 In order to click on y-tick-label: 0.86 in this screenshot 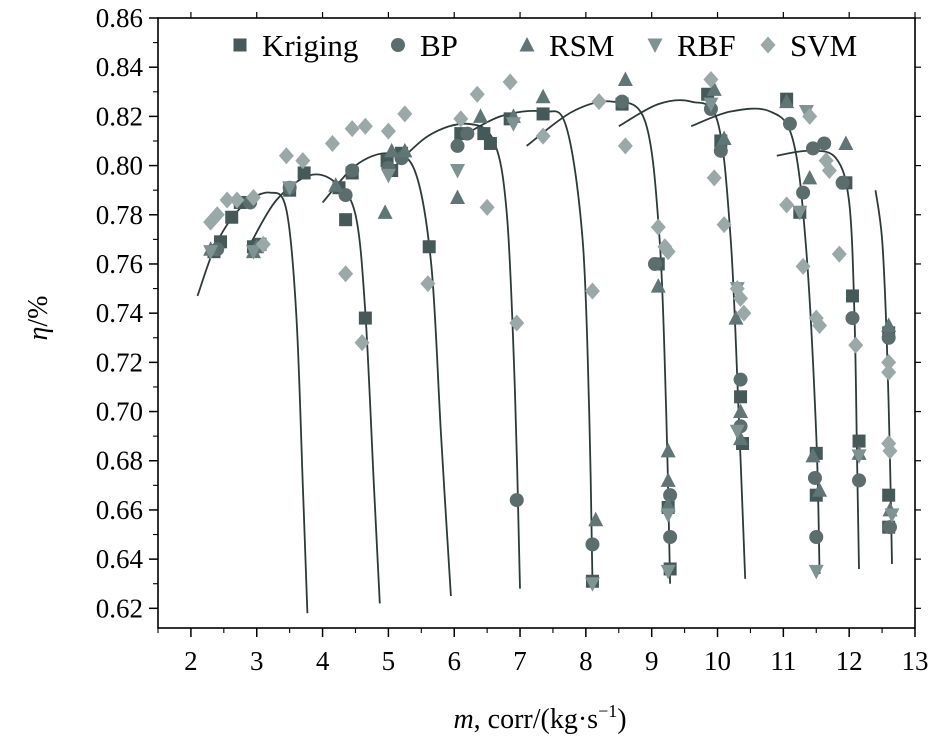, I will do `click(119, 18)`.